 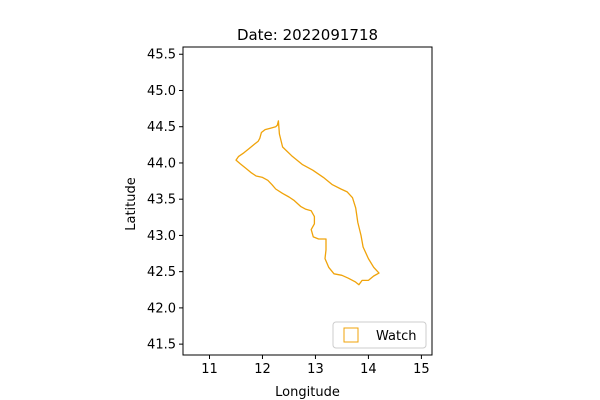 I want to click on y-axis-label: Latitude, so click(x=131, y=204).